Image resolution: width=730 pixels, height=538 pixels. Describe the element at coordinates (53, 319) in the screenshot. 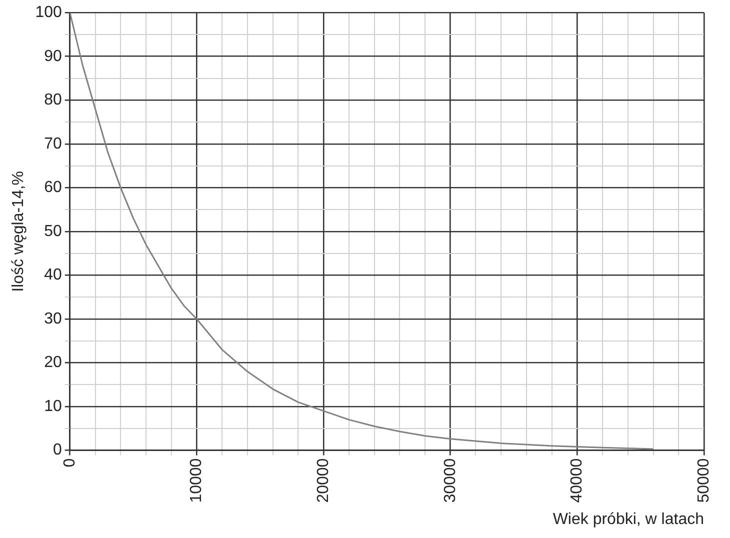

I see `y-tick-label: 30` at that location.